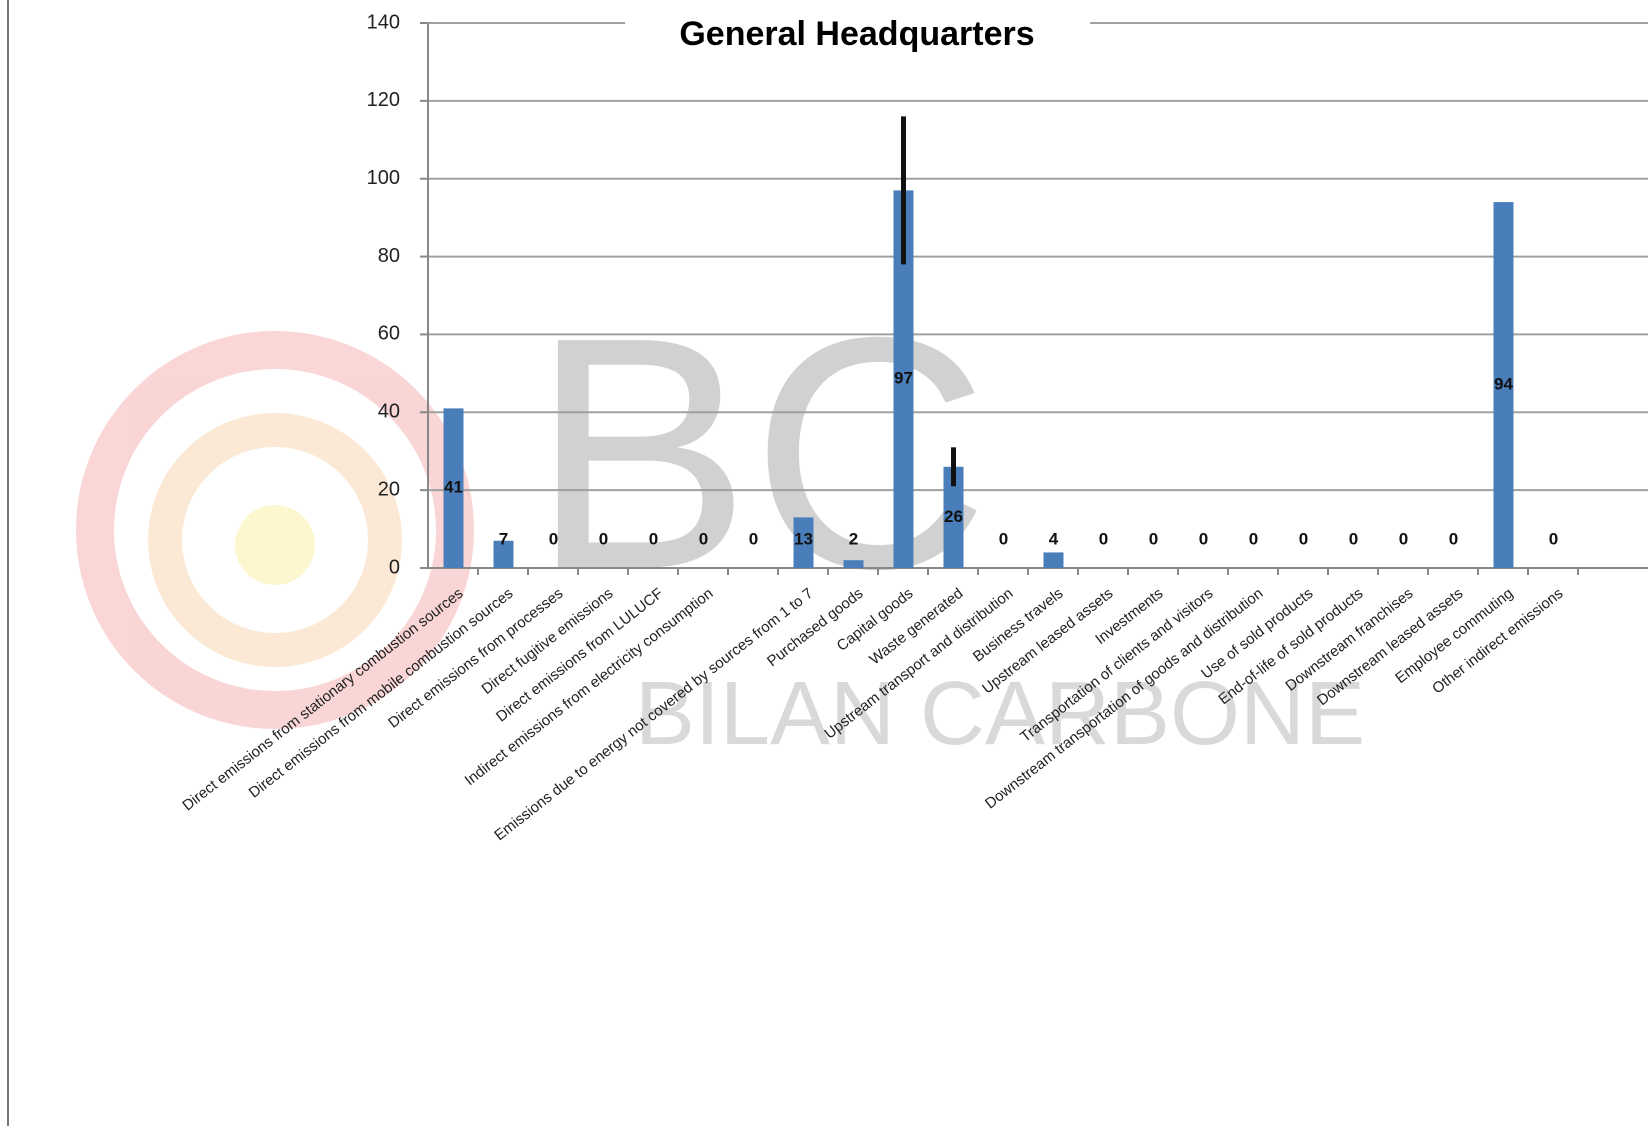 The image size is (1648, 1131). I want to click on chart-title: General Headquarters, so click(856, 34).